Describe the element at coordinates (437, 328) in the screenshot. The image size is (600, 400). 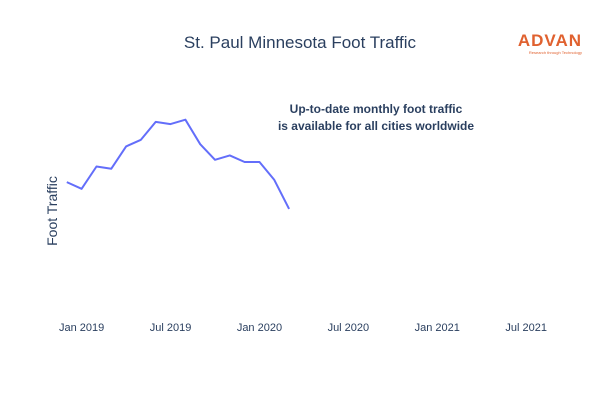
I see `x-tick-label: Jan 2021` at that location.